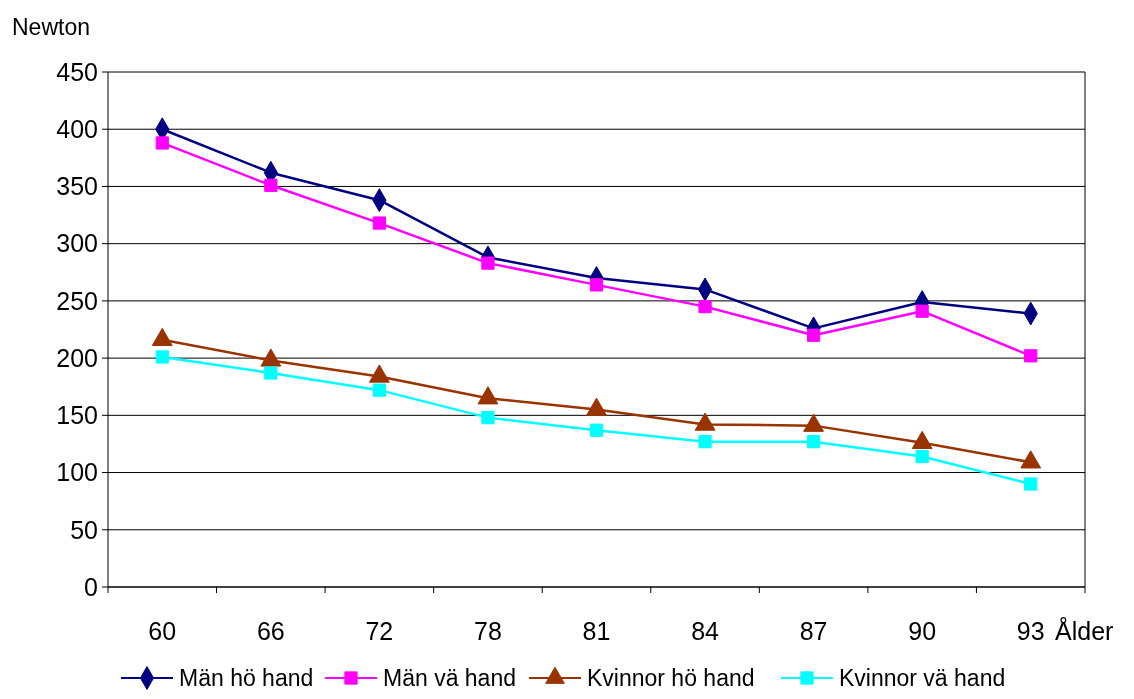 The image size is (1134, 699). What do you see at coordinates (77, 128) in the screenshot?
I see `y-tick-label: 400` at bounding box center [77, 128].